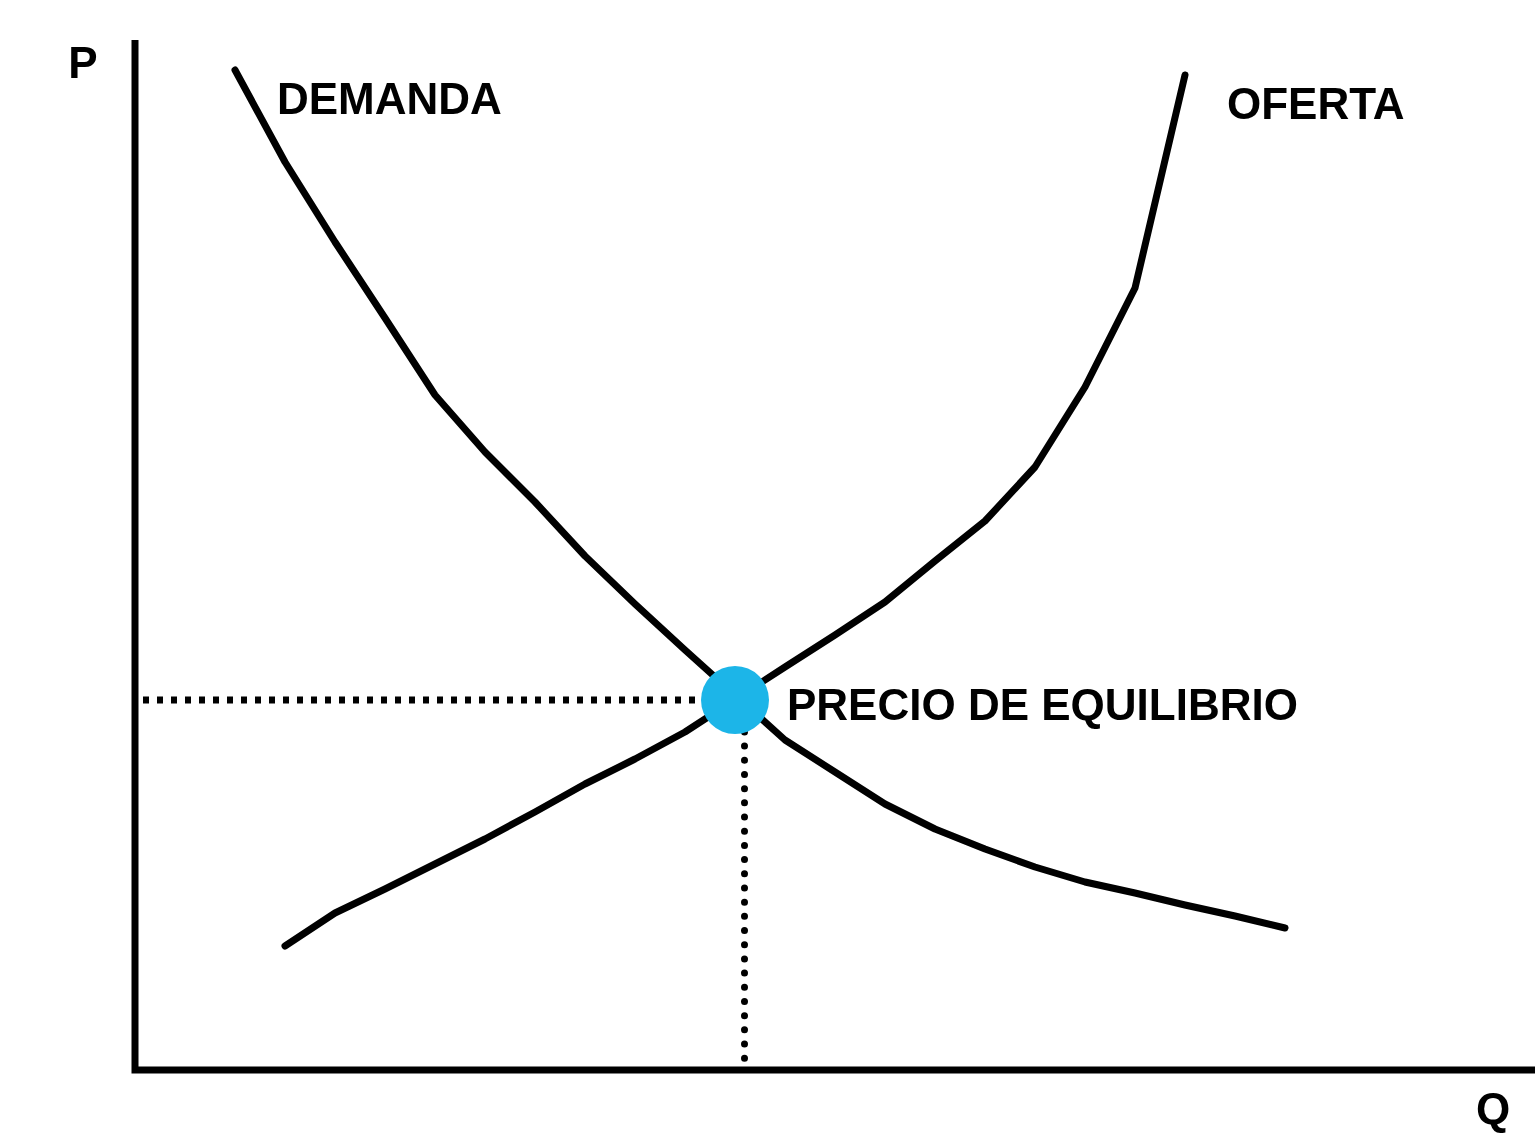 This screenshot has height=1145, width=1537. What do you see at coordinates (1316, 103) in the screenshot?
I see `series-label: OFERTA` at bounding box center [1316, 103].